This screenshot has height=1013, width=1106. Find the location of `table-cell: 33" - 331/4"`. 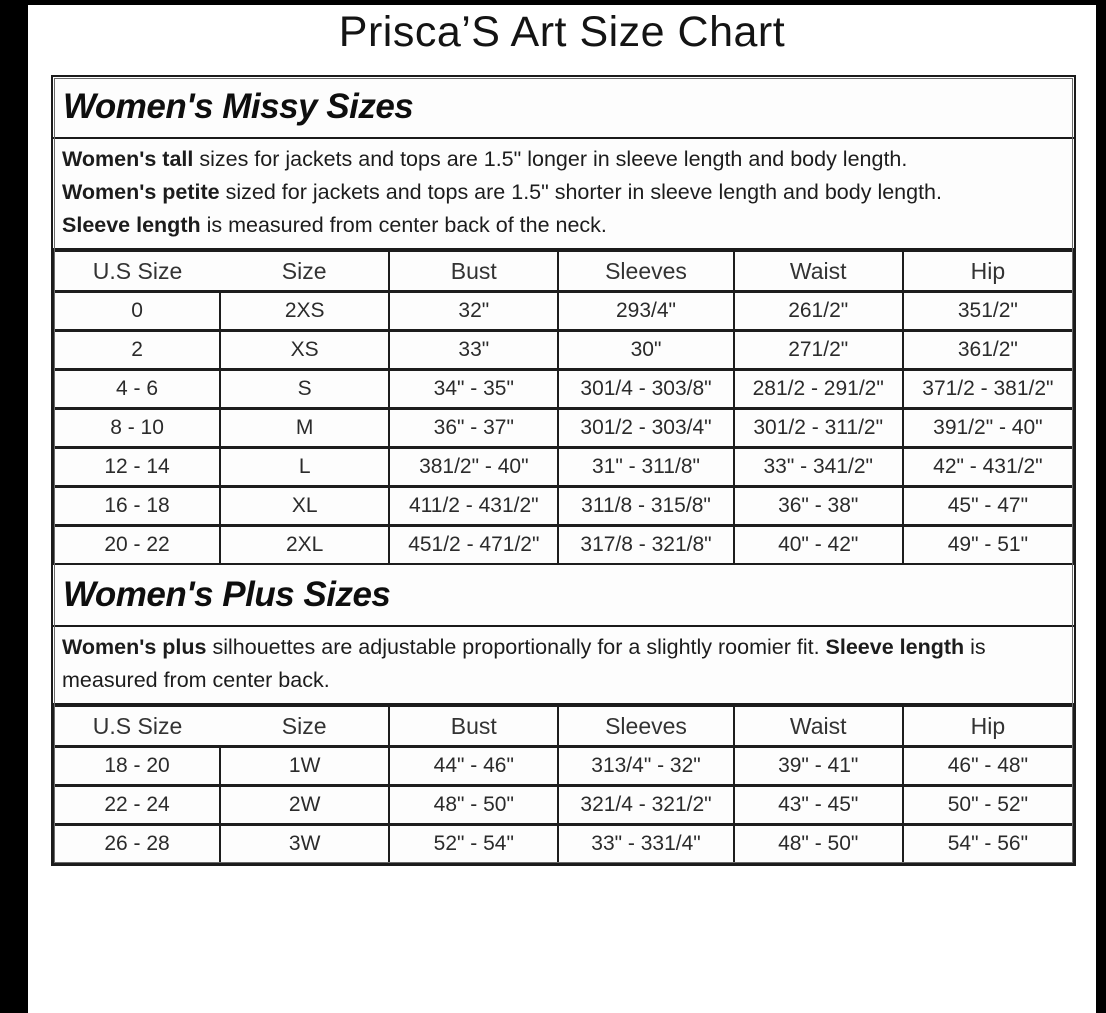

table-cell: 33" - 331/4" is located at coordinates (646, 843).